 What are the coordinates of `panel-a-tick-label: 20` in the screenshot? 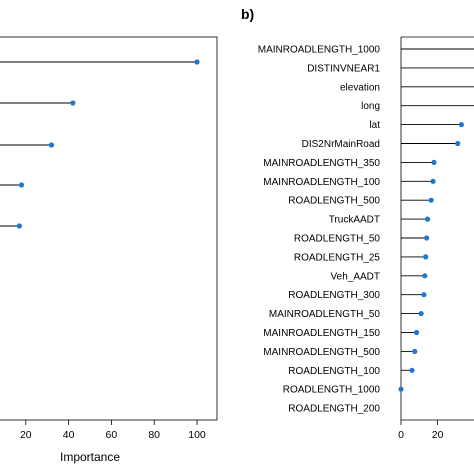 It's located at (26, 435).